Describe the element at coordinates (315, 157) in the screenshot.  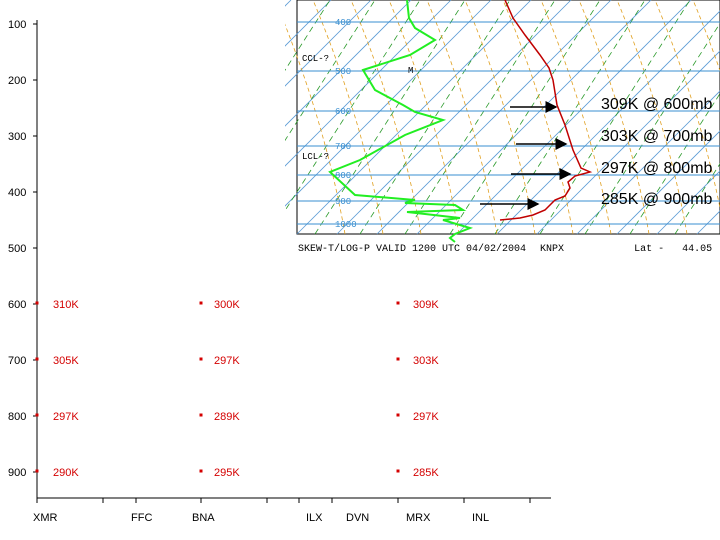
I see `lcl-label: LCL-?` at that location.